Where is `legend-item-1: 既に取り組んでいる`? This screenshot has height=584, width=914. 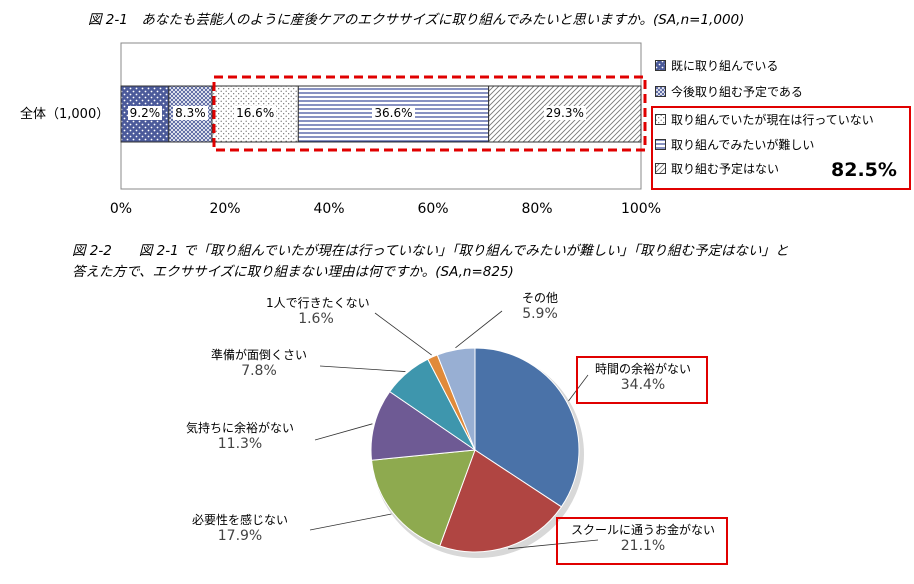
legend-item-1: 既に取り組んでいる is located at coordinates (716, 66).